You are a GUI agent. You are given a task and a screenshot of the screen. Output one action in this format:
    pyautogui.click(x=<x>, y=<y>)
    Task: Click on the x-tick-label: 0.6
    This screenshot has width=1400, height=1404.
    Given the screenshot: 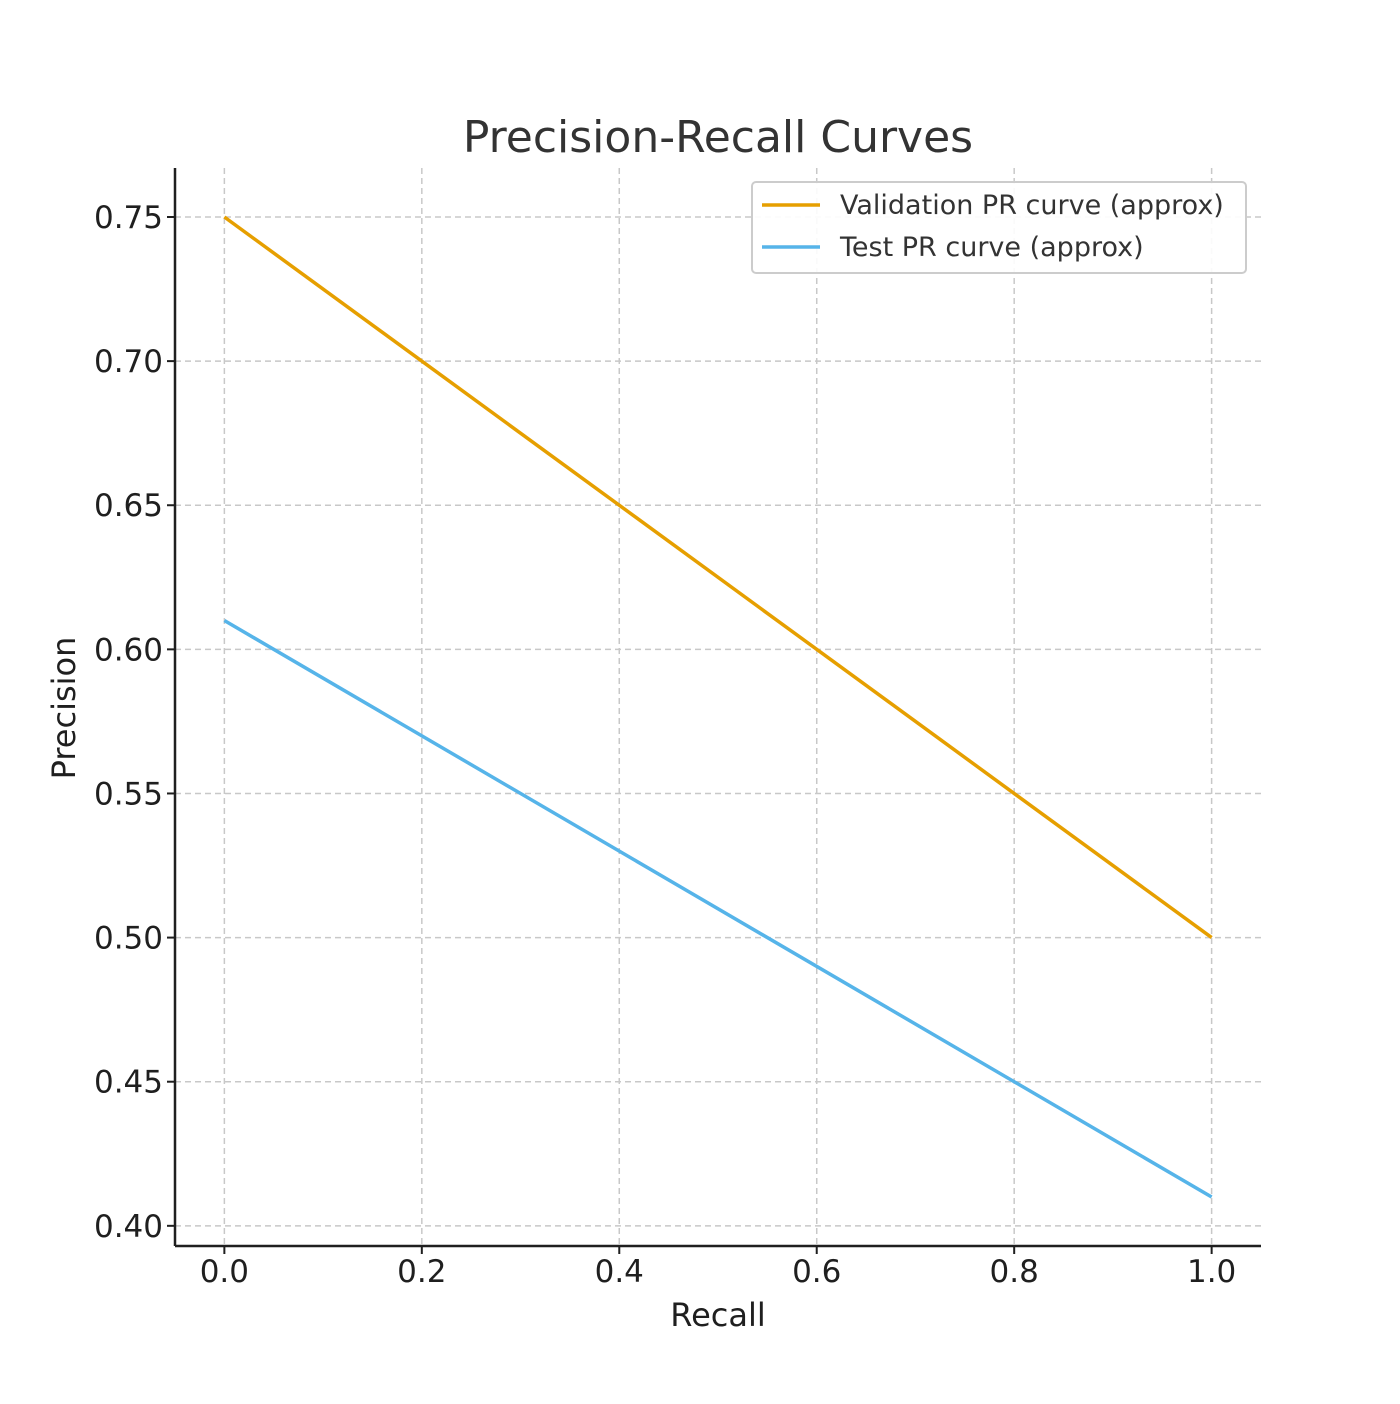 What is the action you would take?
    pyautogui.click(x=816, y=1272)
    